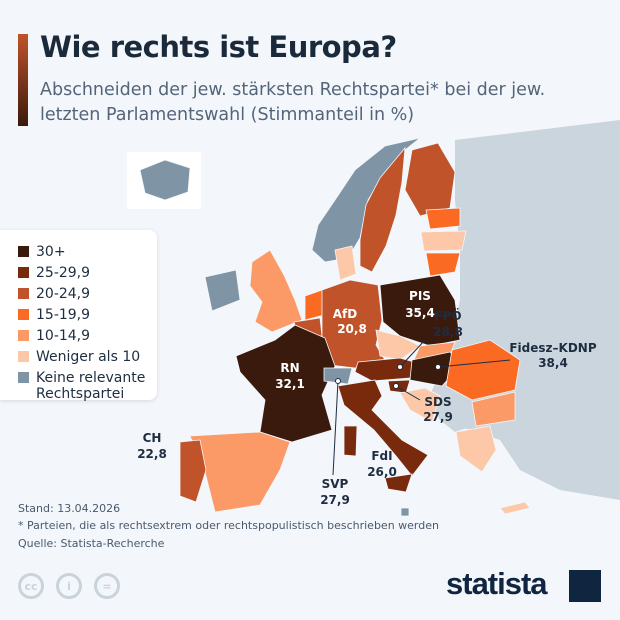 The height and width of the screenshot is (620, 620). What do you see at coordinates (382, 209) in the screenshot?
I see `country-sweden` at bounding box center [382, 209].